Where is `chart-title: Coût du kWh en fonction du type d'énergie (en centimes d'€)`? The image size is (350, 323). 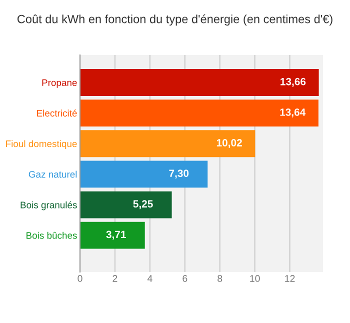 chart-title: Coût du kWh en fonction du type d'énergie (en centimes d'€) is located at coordinates (175, 20).